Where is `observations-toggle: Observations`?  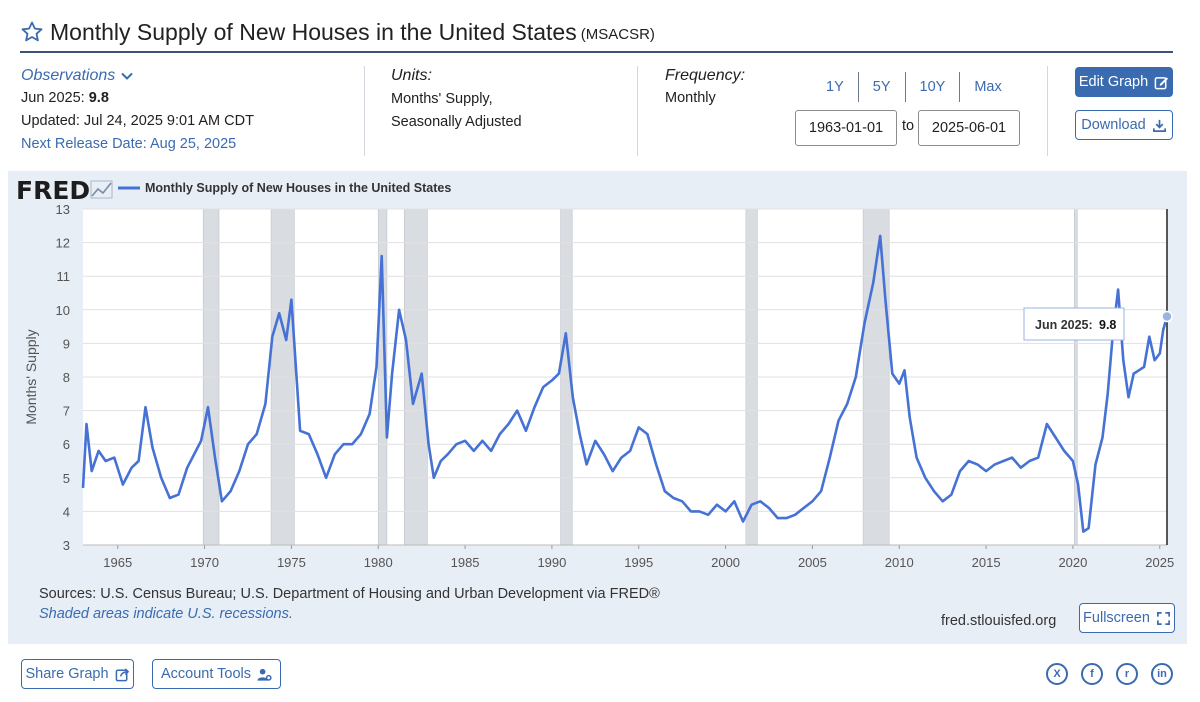 observations-toggle: Observations is located at coordinates (191, 75).